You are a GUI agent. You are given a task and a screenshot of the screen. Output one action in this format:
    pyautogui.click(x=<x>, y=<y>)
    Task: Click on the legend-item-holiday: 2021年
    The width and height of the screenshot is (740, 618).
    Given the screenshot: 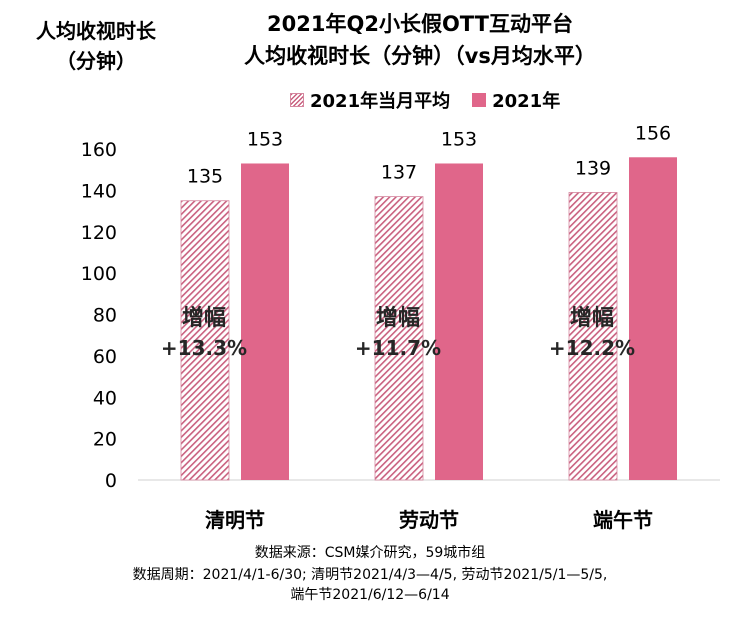 What is the action you would take?
    pyautogui.click(x=516, y=100)
    